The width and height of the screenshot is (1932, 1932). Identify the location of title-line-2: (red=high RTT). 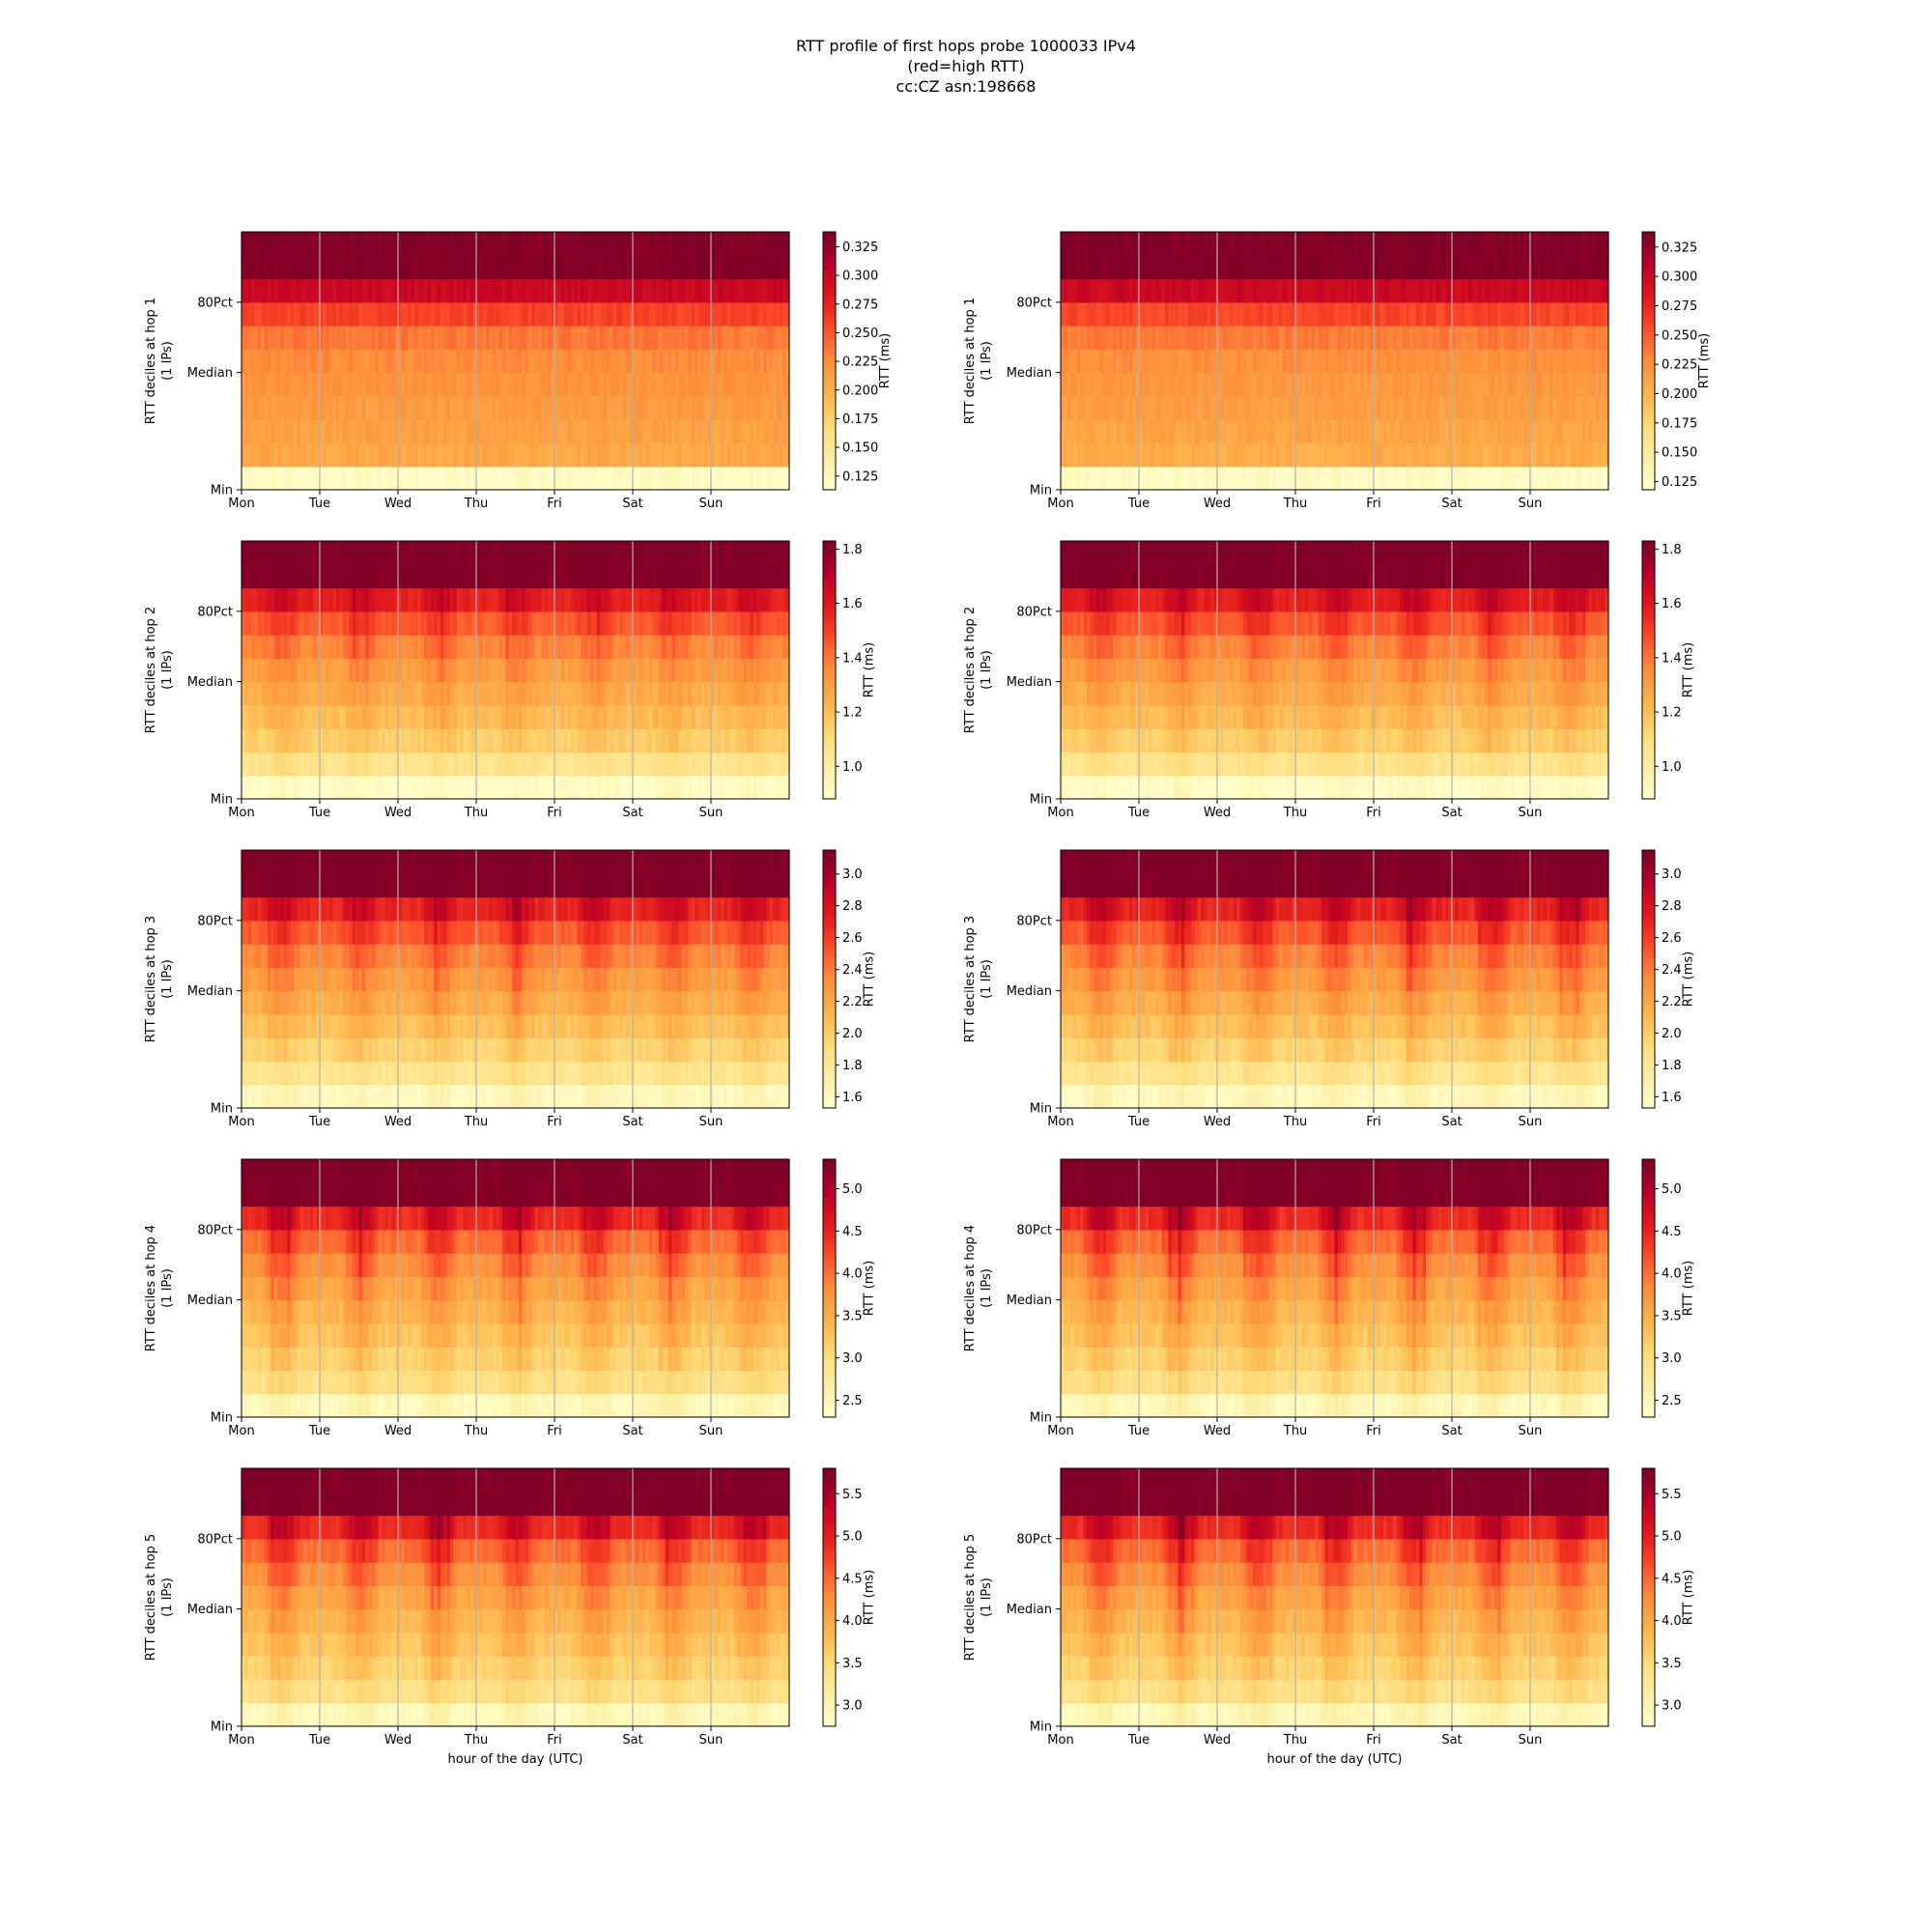
(965, 66).